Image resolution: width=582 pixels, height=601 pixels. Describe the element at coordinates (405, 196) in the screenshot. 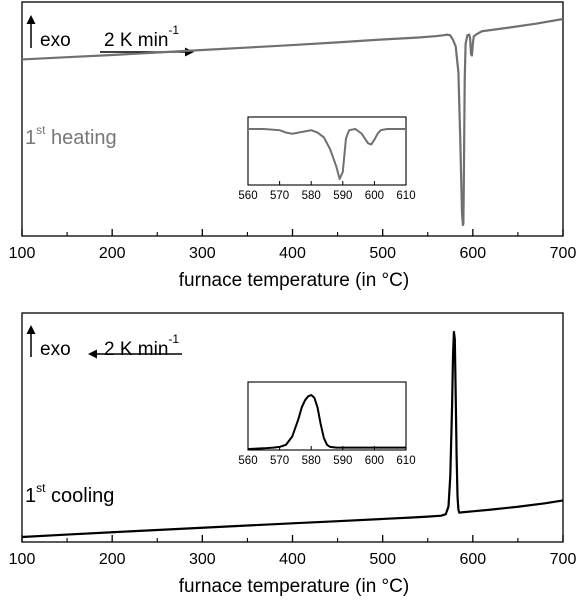

I see `heating-inset-x-tick-label: 610` at that location.